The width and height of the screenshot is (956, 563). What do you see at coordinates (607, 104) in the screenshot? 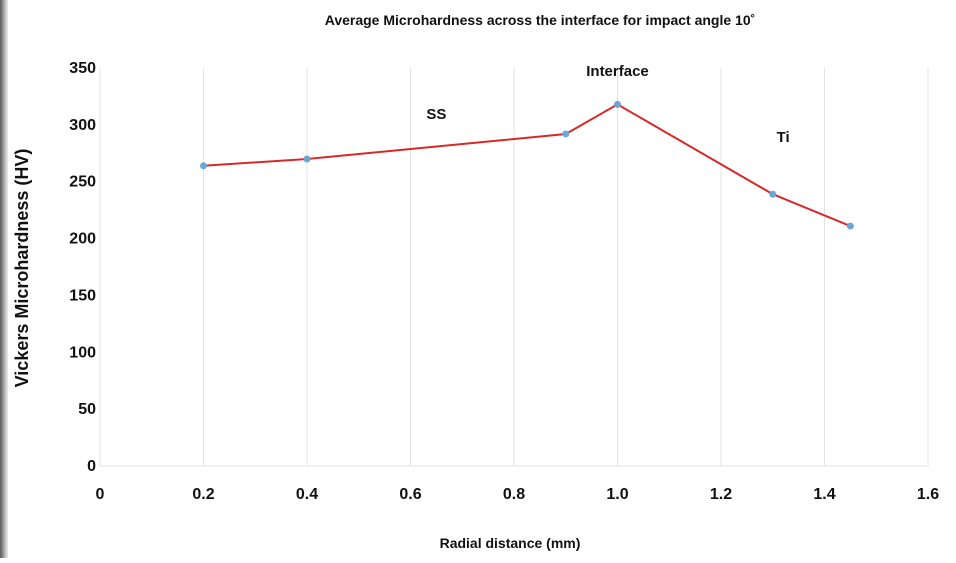
I see `annotations: SS Interface Ti` at bounding box center [607, 104].